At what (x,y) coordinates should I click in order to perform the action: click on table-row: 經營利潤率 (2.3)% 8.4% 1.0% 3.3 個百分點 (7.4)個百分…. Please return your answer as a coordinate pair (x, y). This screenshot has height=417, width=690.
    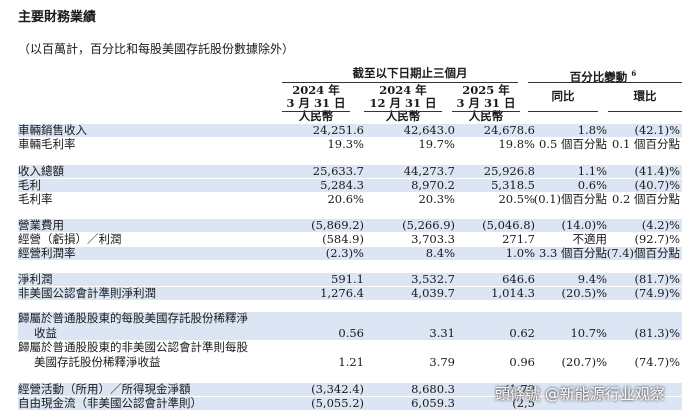
    Looking at the image, I should click on (350, 253).